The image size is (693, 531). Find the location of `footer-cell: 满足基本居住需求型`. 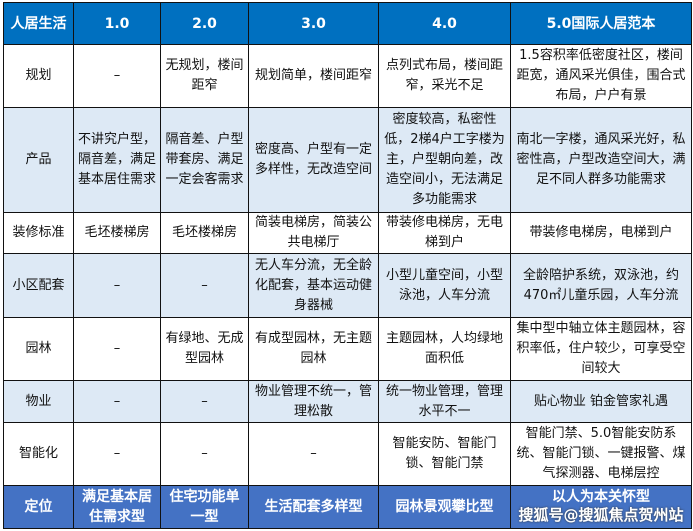

footer-cell: 满足基本居住需求型 is located at coordinates (117, 507).